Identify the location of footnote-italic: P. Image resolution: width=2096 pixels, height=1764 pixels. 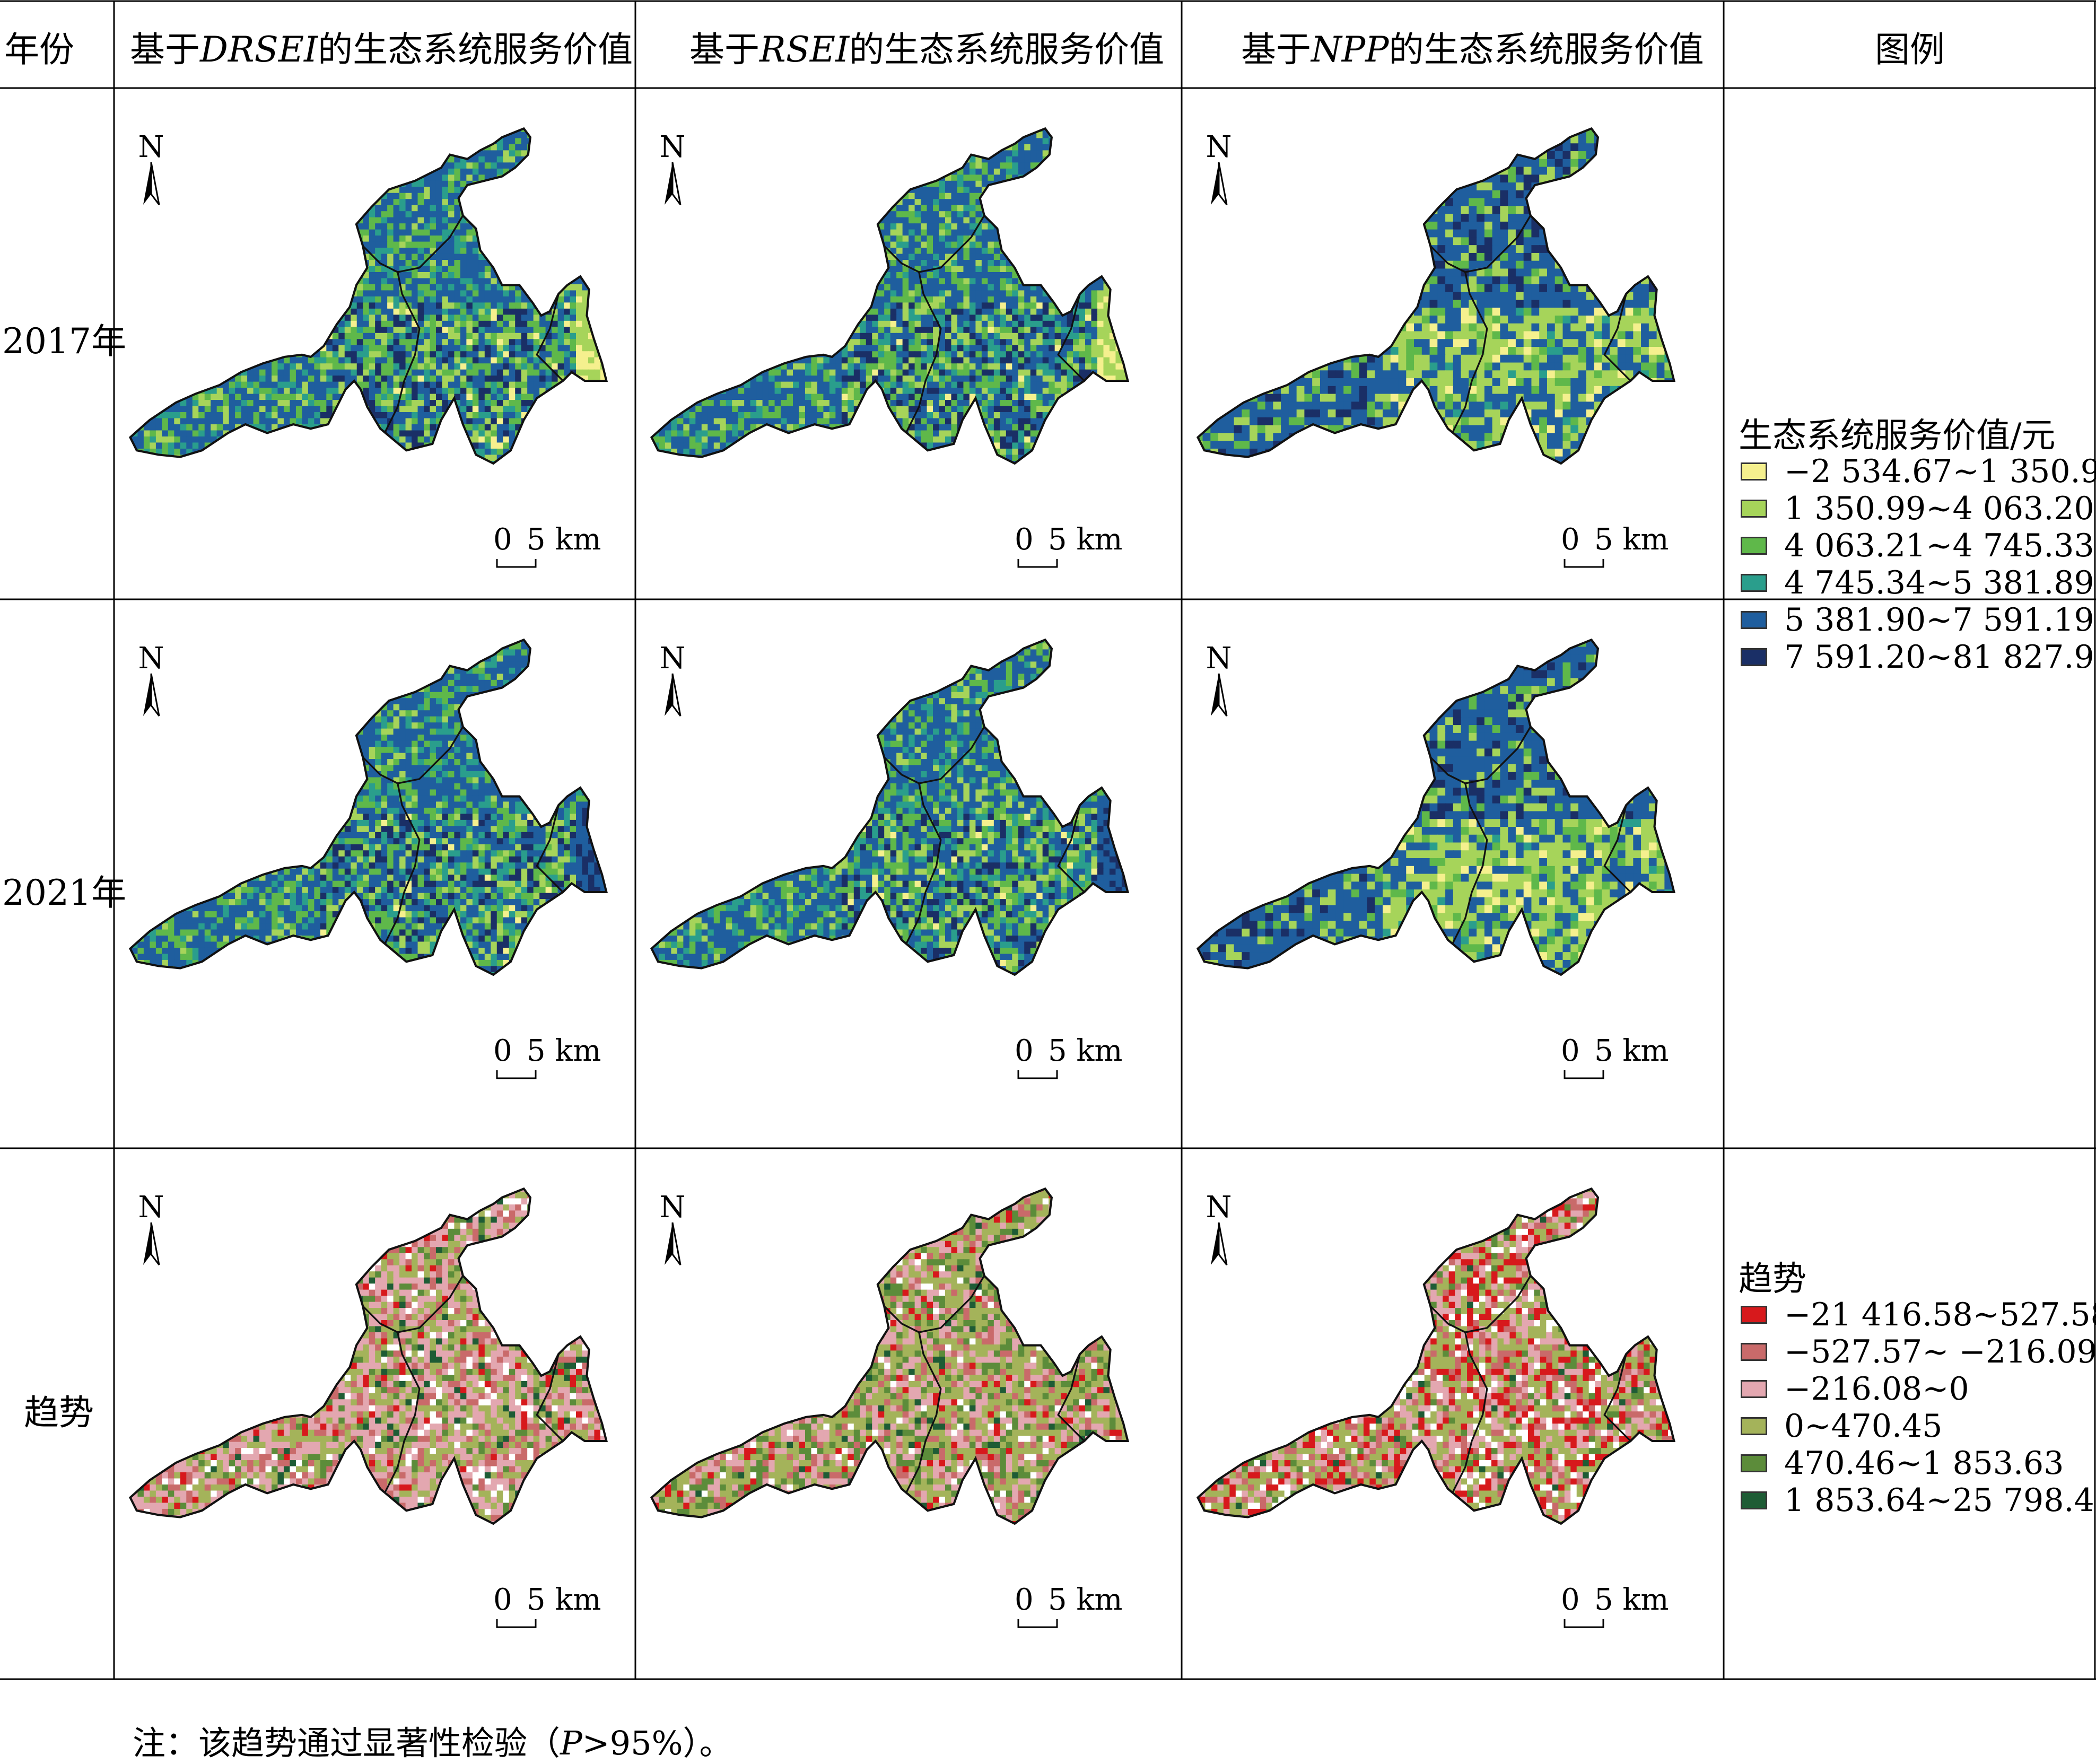
(571, 1743).